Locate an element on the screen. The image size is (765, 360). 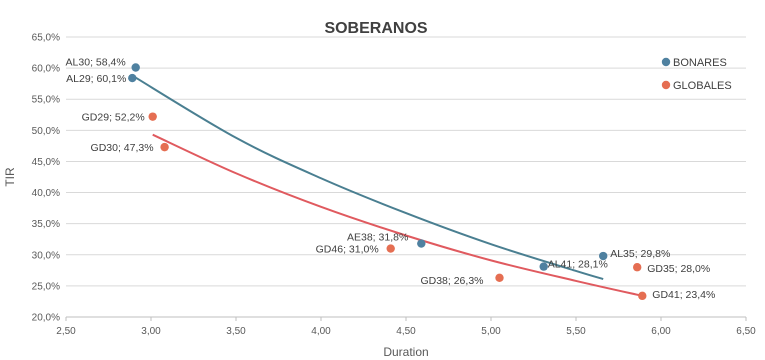
x-tick-label: 6,00 is located at coordinates (661, 331).